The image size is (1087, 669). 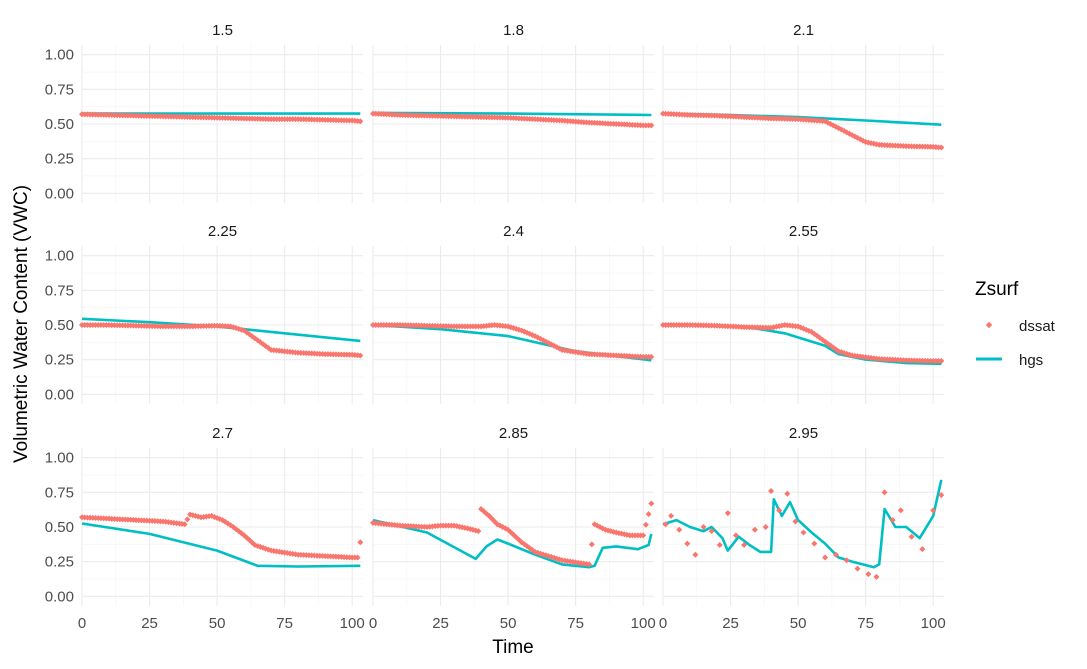 I want to click on legend-key-dssat: dssat, so click(x=1020, y=326).